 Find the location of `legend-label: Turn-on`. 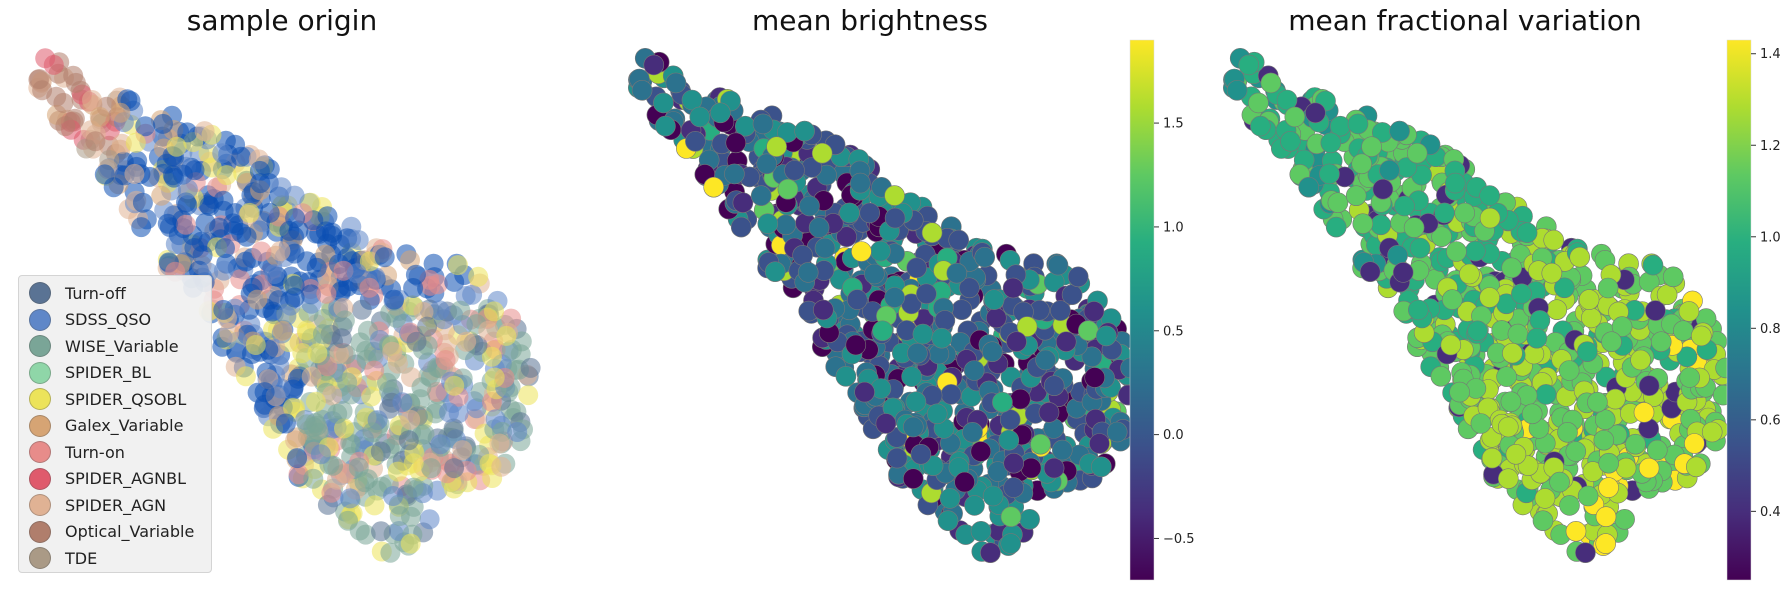

legend-label: Turn-on is located at coordinates (95, 452).